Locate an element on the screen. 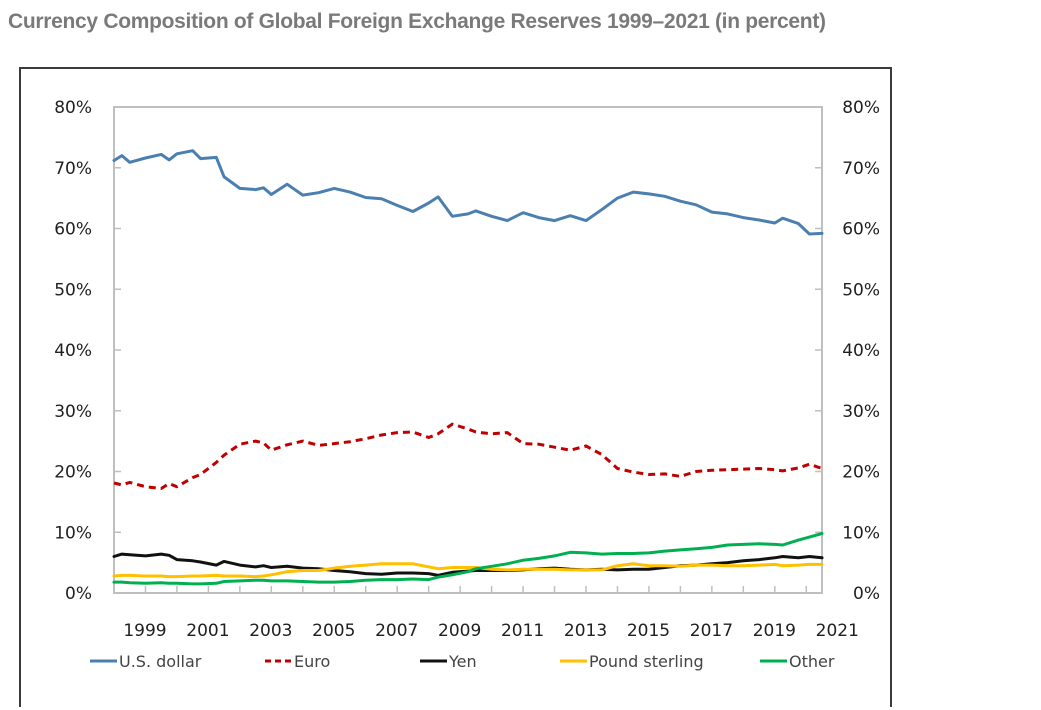 The height and width of the screenshot is (710, 1041). x-tick-label: 2011 is located at coordinates (522, 631).